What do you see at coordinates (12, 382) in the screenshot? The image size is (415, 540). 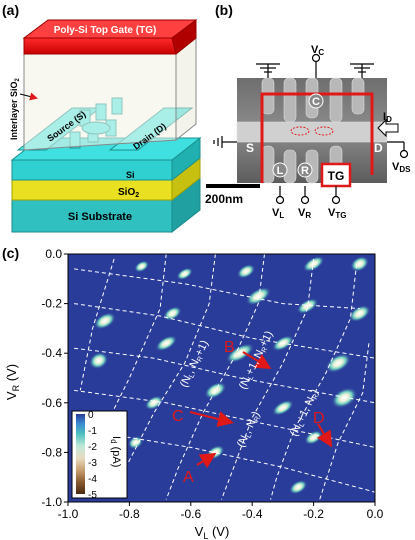 I see `y-axis-label: VR (V)` at bounding box center [12, 382].